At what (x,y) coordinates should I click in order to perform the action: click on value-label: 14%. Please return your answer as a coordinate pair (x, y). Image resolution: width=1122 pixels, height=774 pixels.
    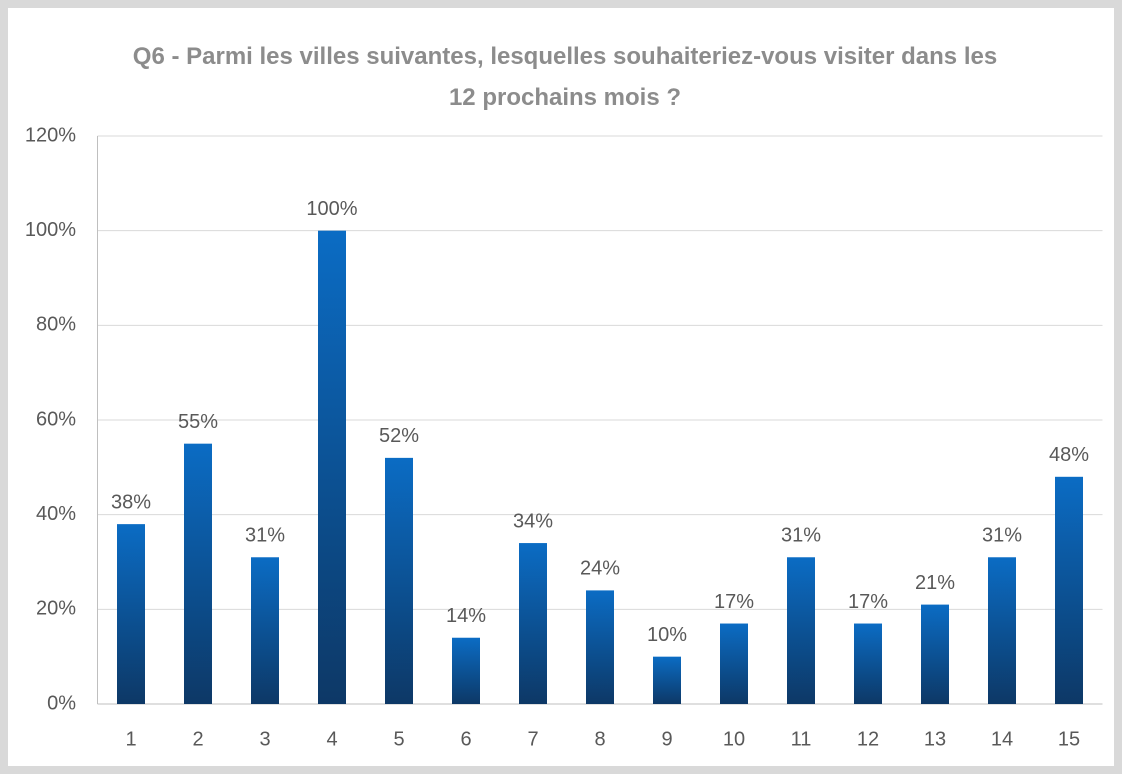
    Looking at the image, I should click on (466, 616).